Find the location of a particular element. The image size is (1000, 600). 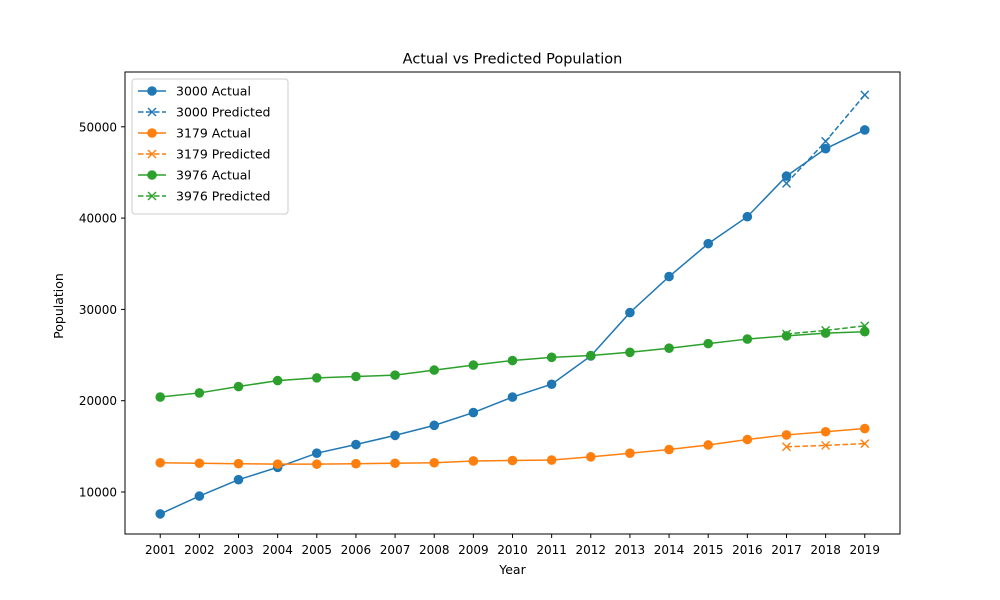

y-tick-label: 10000 is located at coordinates (98, 493).